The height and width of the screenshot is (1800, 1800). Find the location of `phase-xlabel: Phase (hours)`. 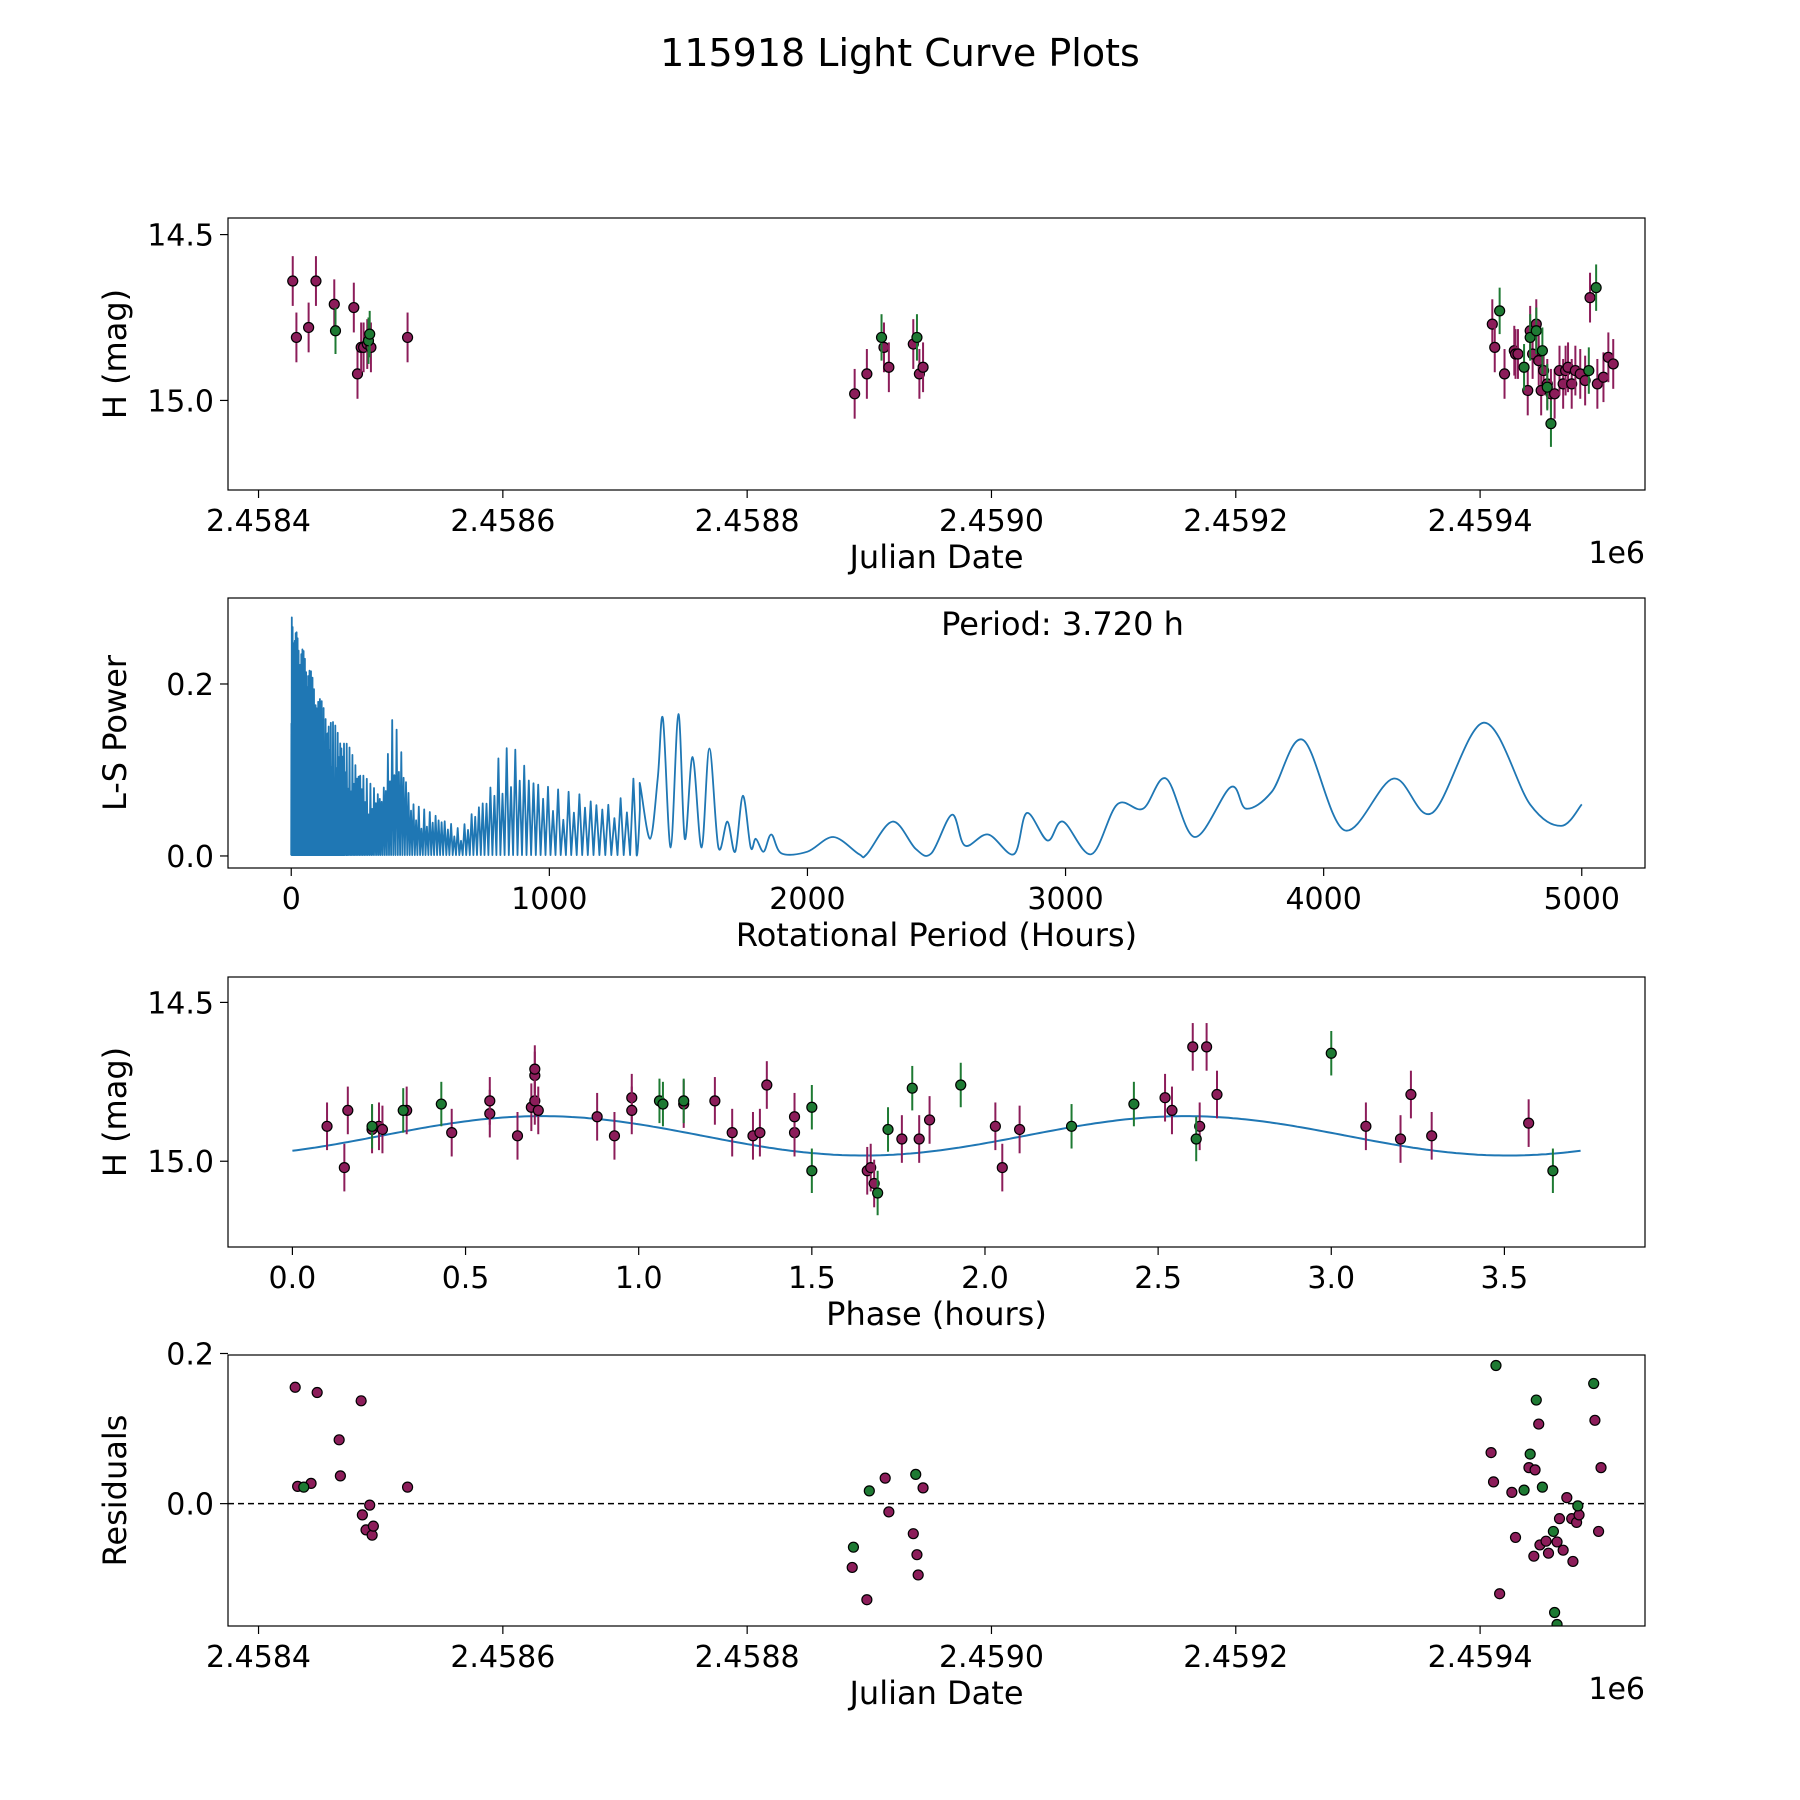

phase-xlabel: Phase (hours) is located at coordinates (936, 1314).